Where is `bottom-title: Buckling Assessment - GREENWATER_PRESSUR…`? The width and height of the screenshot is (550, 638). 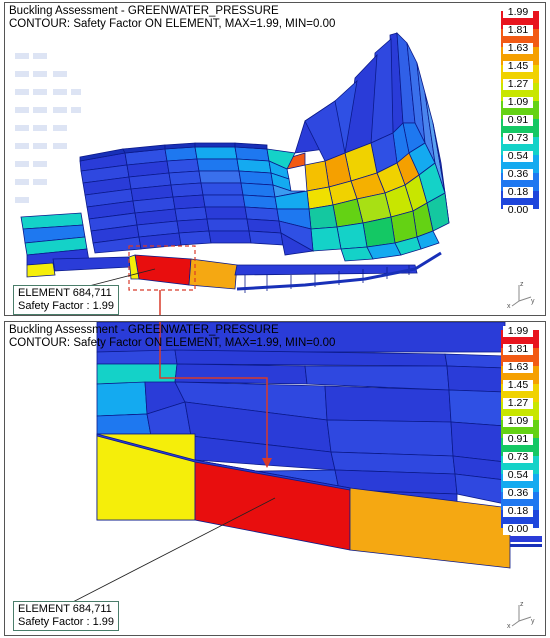 bottom-title: Buckling Assessment - GREENWATER_PRESSUR… is located at coordinates (172, 336).